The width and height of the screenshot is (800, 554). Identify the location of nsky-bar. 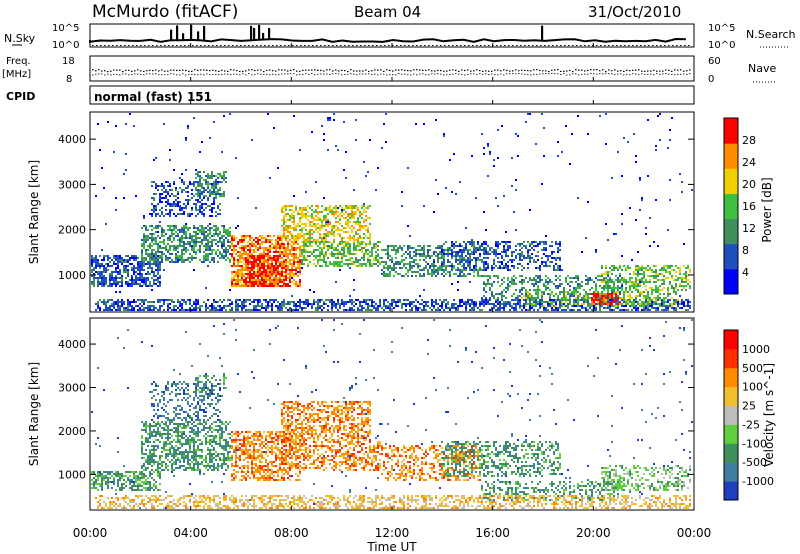
(254, 33).